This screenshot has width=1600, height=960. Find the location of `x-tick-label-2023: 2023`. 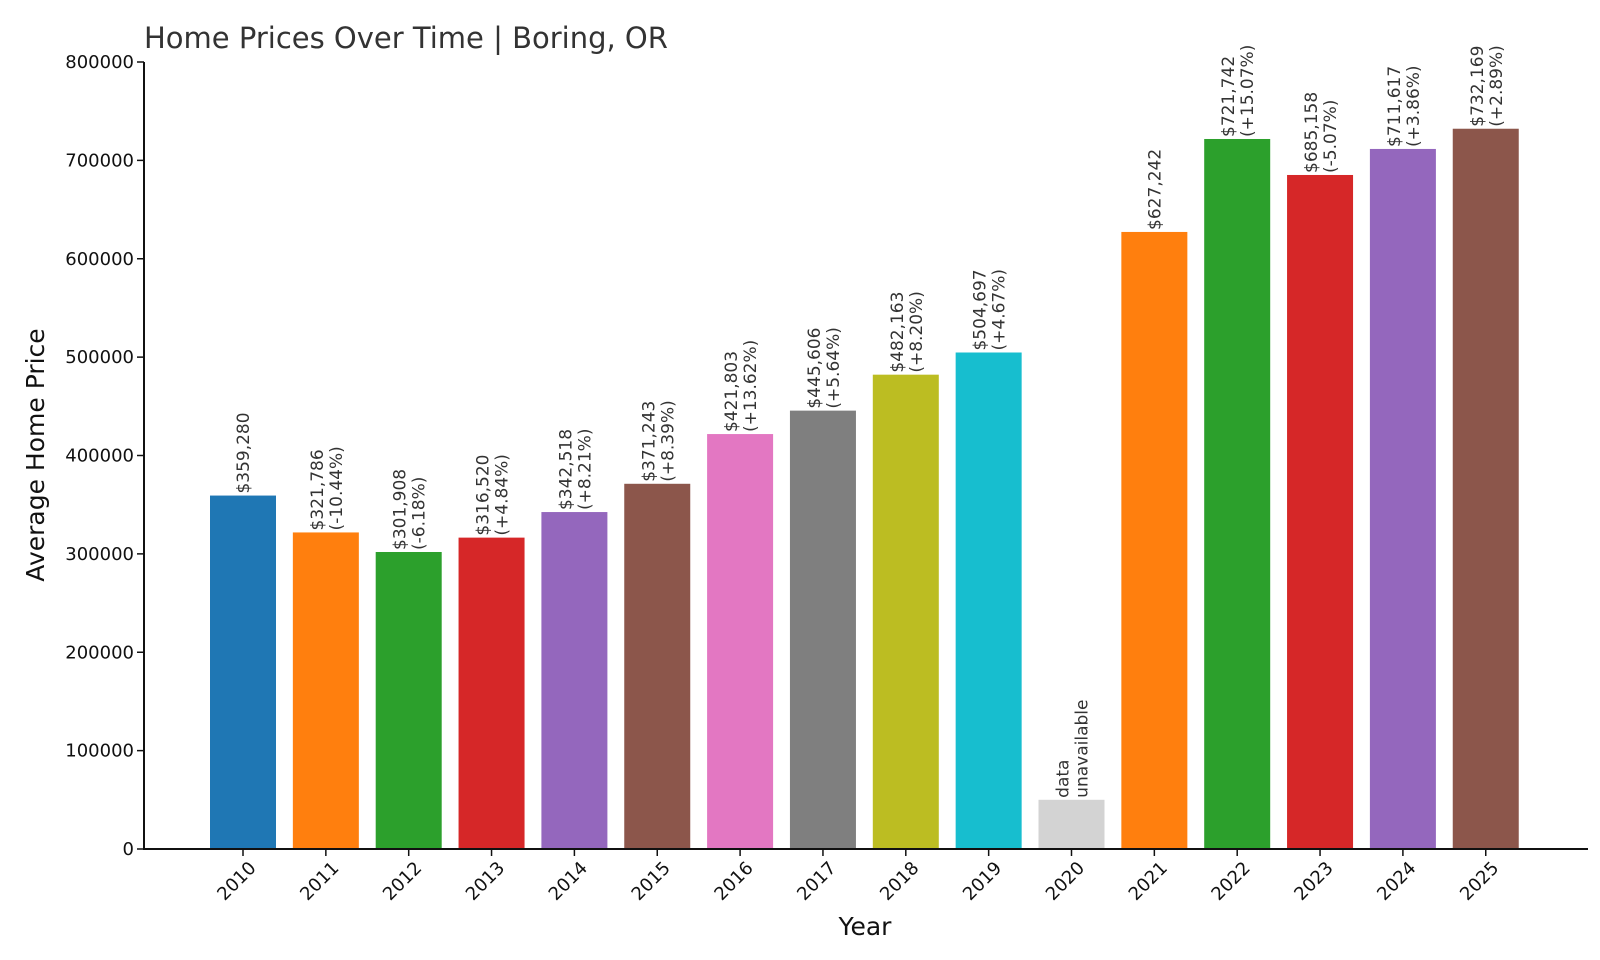

x-tick-label-2023: 2023 is located at coordinates (1313, 881).